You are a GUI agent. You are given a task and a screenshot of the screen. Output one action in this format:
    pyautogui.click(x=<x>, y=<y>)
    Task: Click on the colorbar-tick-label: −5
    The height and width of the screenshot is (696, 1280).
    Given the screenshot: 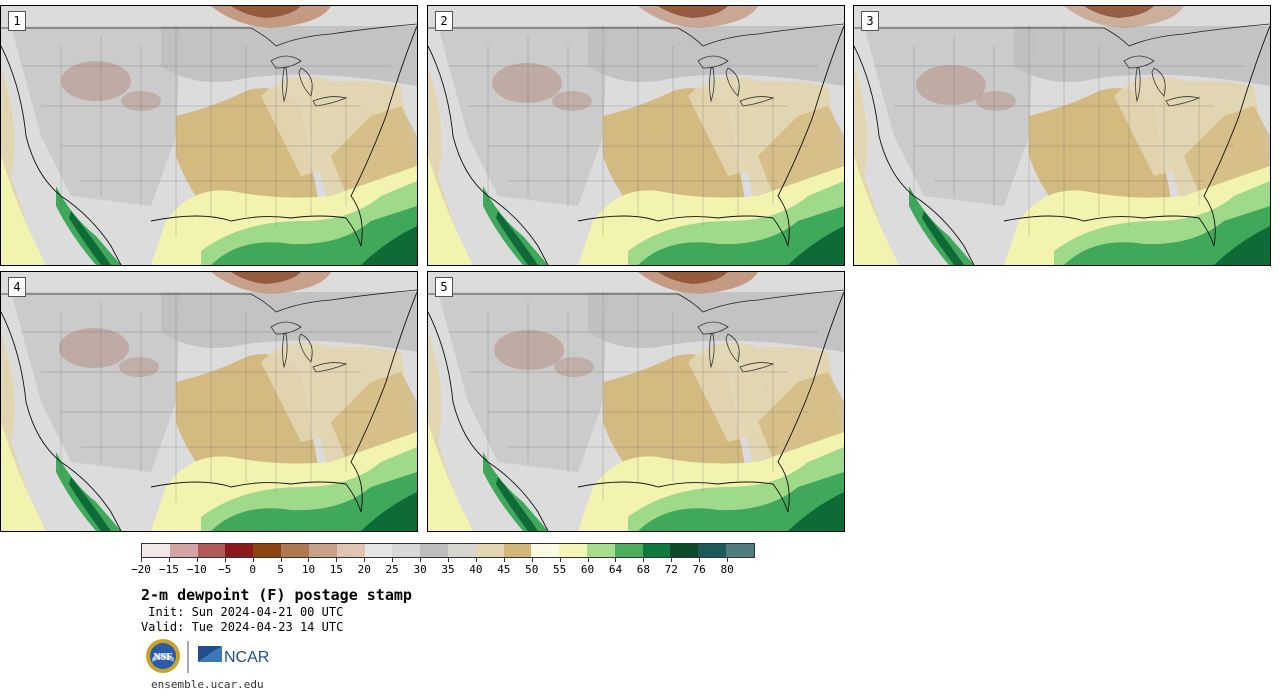 What is the action you would take?
    pyautogui.click(x=225, y=569)
    